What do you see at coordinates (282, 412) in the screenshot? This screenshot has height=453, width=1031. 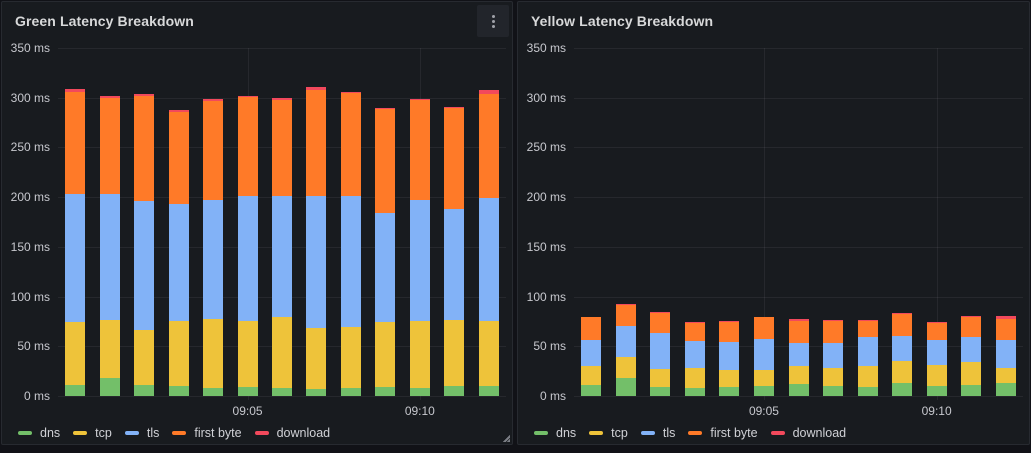 I see `x-axis-labels: 09:05 09:10` at bounding box center [282, 412].